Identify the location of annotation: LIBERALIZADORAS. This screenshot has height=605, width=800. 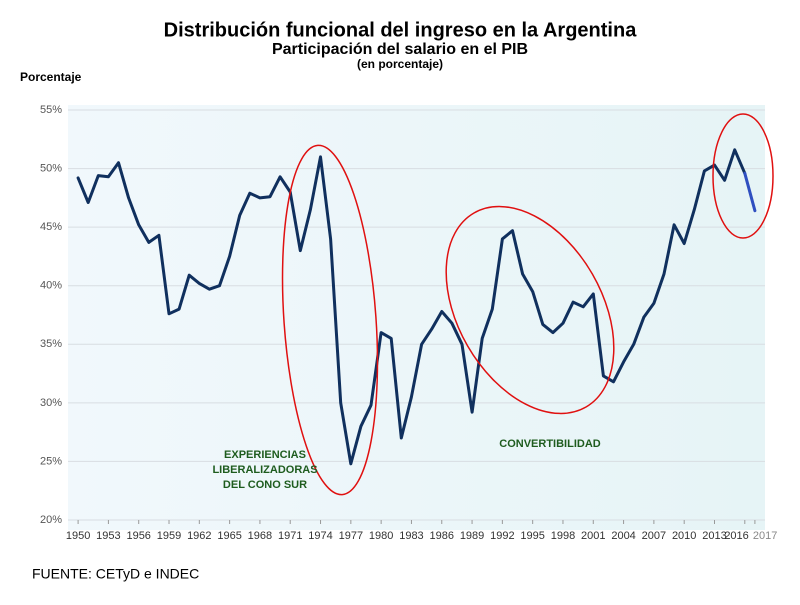
(264, 470).